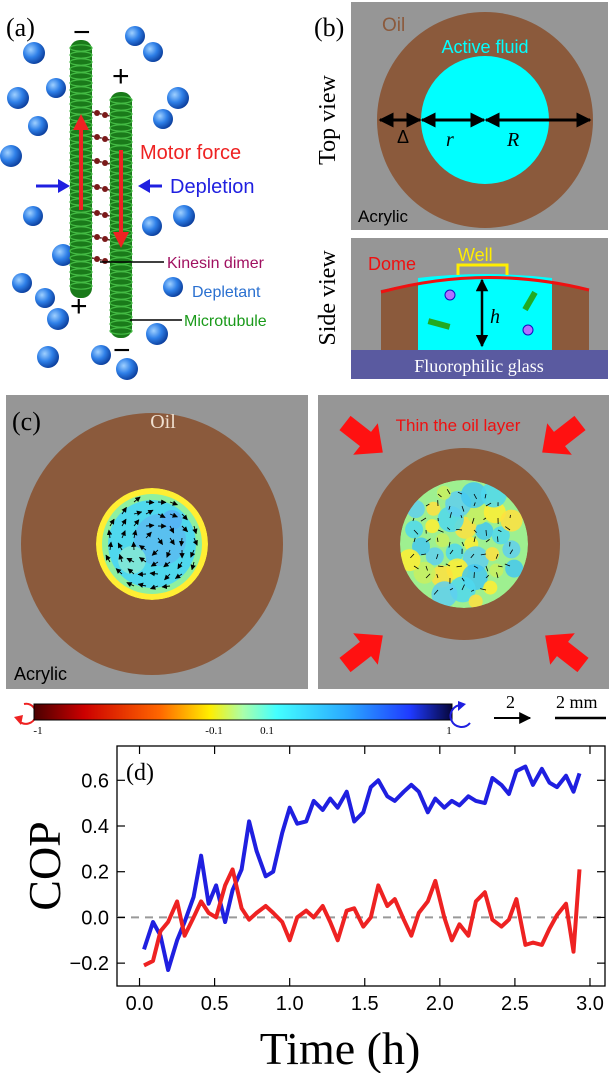  I want to click on thin-arrows, so click(464, 544).